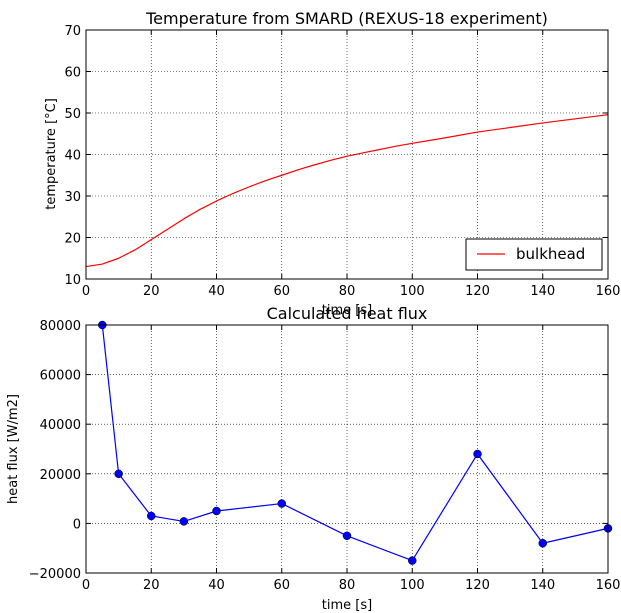  Describe the element at coordinates (72, 239) in the screenshot. I see `temperature-y-tick-label: 20` at that location.